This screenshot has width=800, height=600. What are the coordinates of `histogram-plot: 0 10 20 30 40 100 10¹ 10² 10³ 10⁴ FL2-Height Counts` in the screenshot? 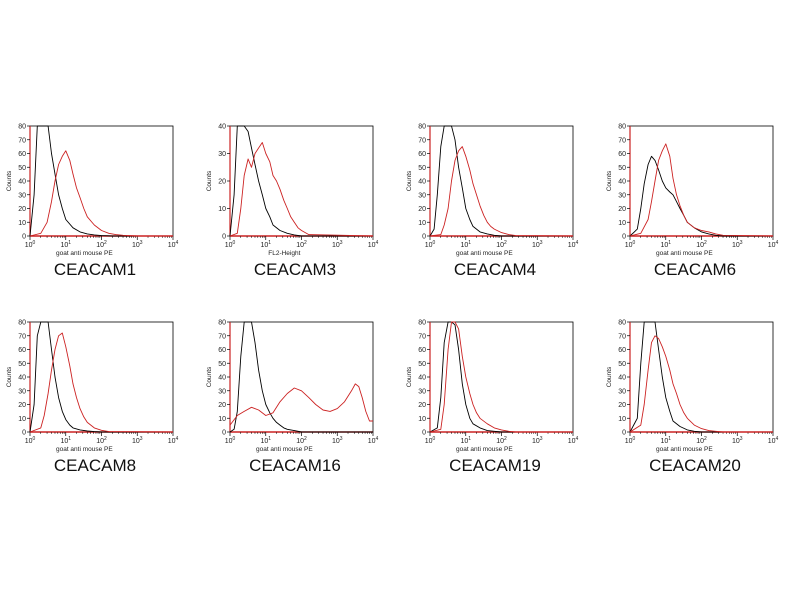 It's located at (292, 191).